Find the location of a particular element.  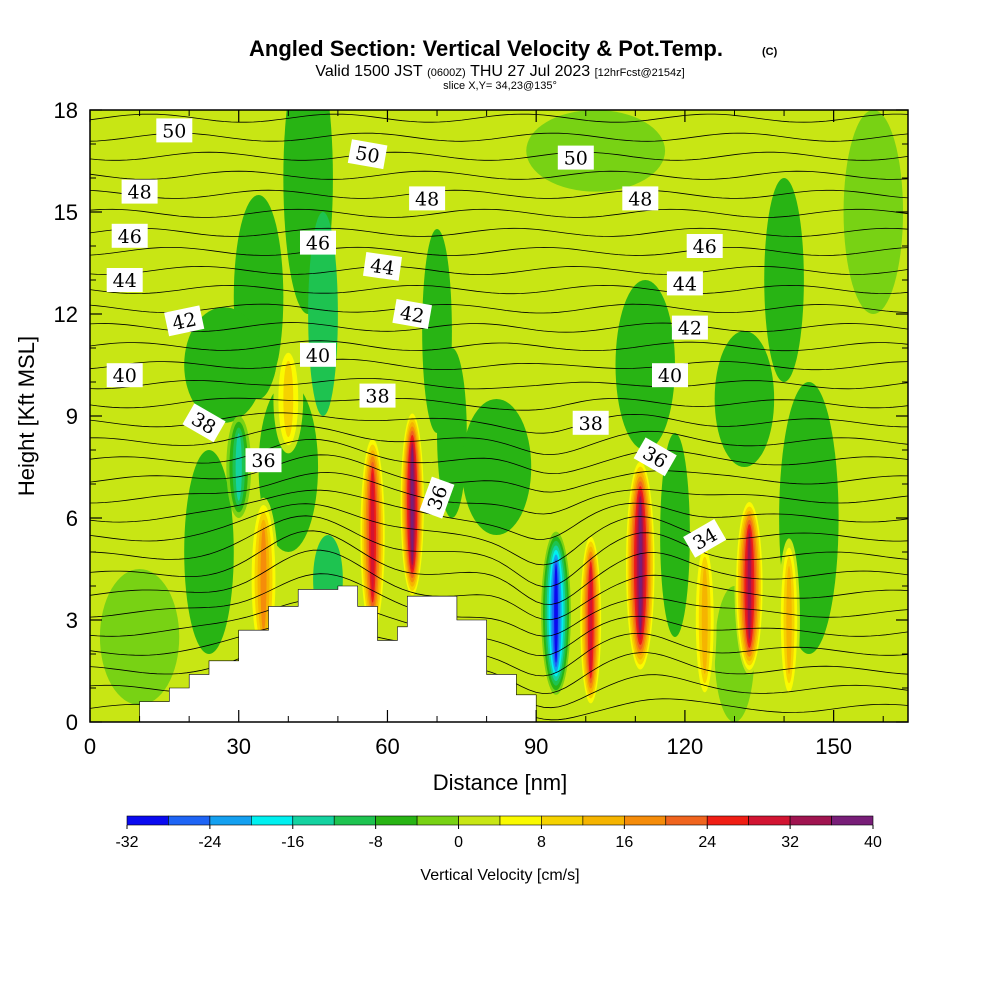

contour-label: 44 is located at coordinates (124, 280).